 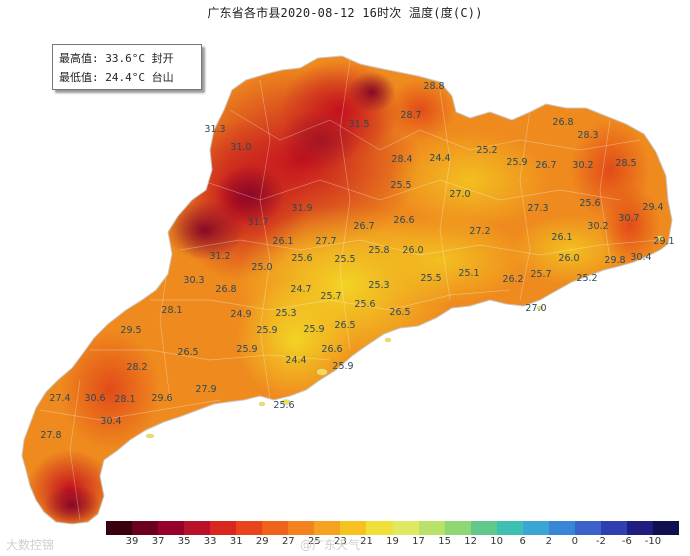 What do you see at coordinates (219, 256) in the screenshot?
I see `temperature-label: 31.2` at bounding box center [219, 256].